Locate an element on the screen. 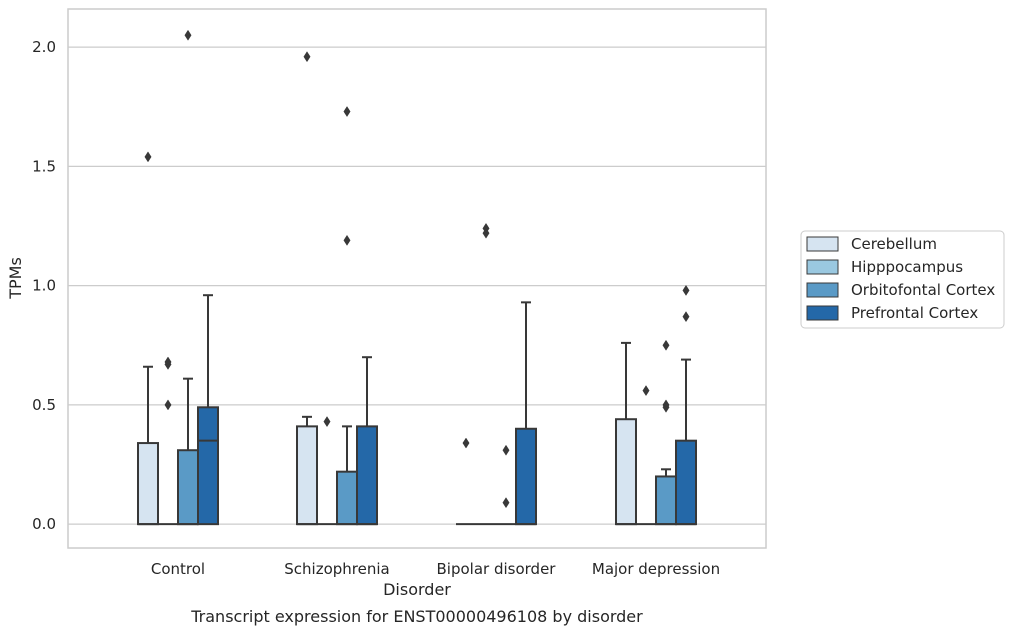  y-axis-title: TPMs is located at coordinates (15, 278).